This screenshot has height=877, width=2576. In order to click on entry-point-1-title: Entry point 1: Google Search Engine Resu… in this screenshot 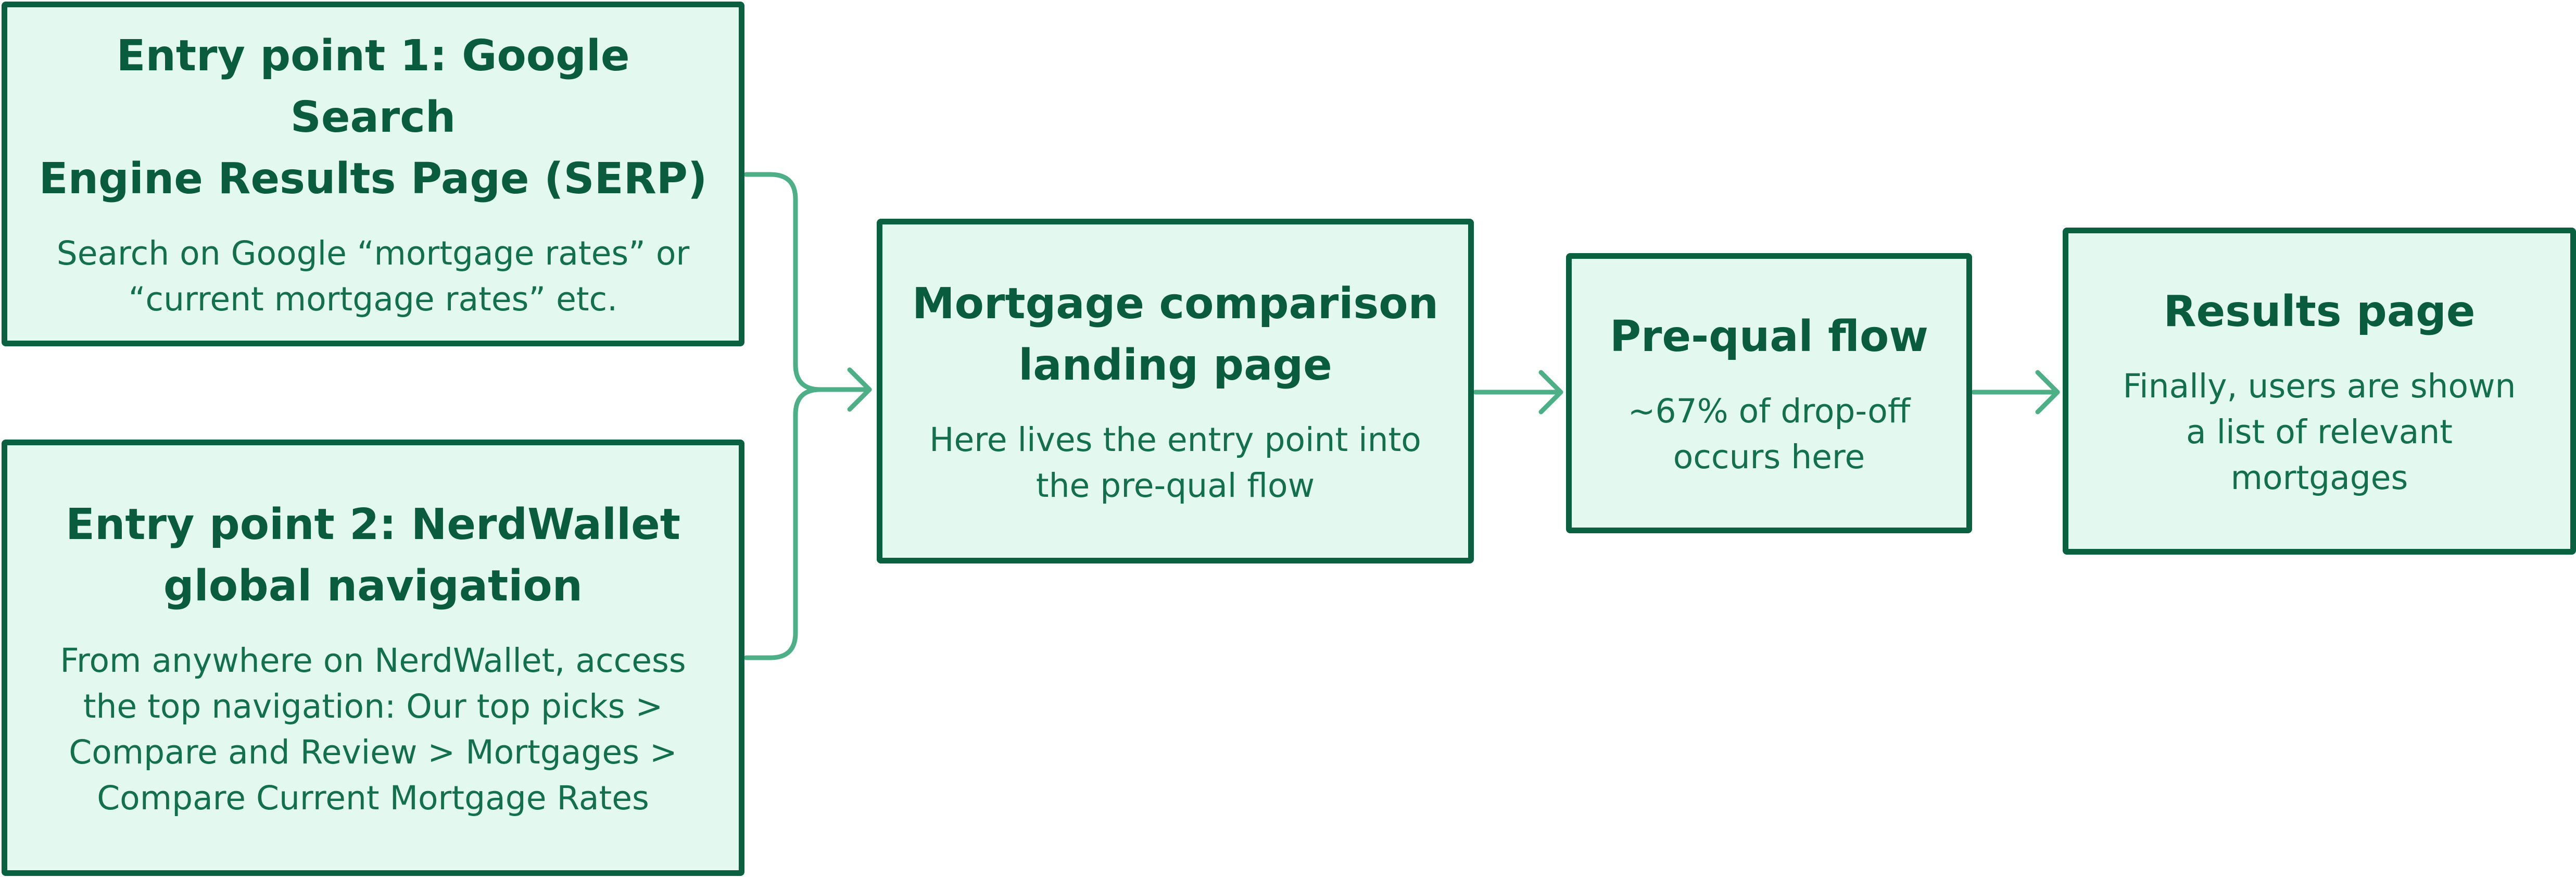, I will do `click(373, 118)`.